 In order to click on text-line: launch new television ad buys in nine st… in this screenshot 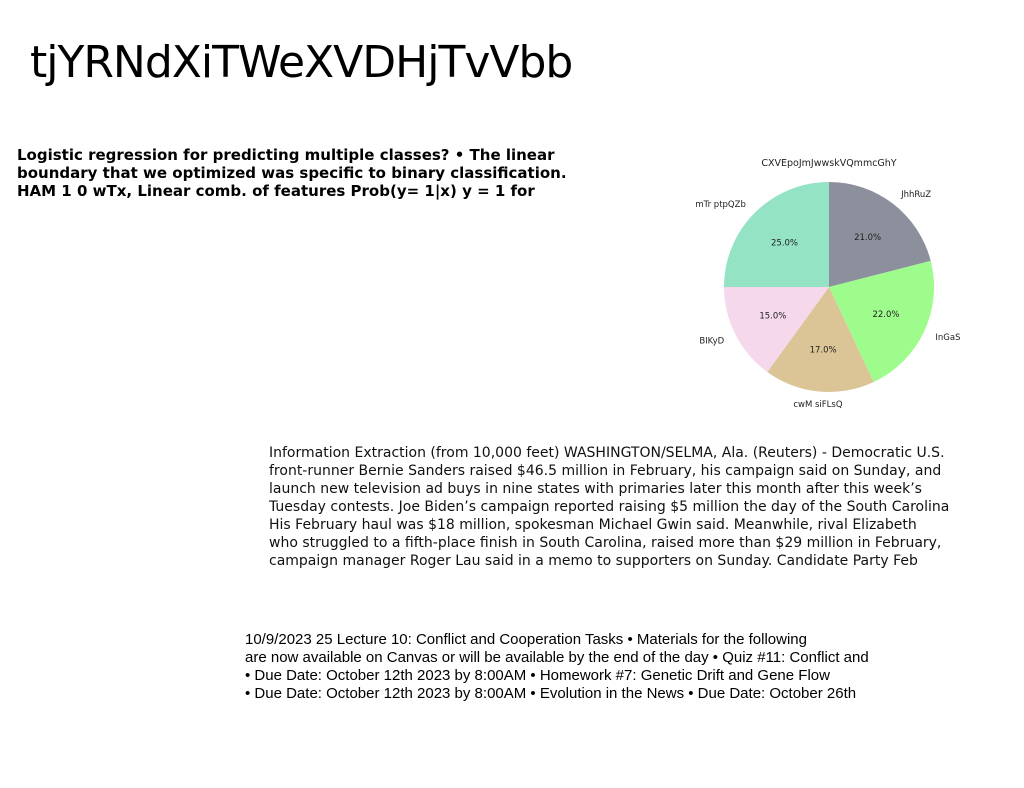, I will do `click(595, 489)`.